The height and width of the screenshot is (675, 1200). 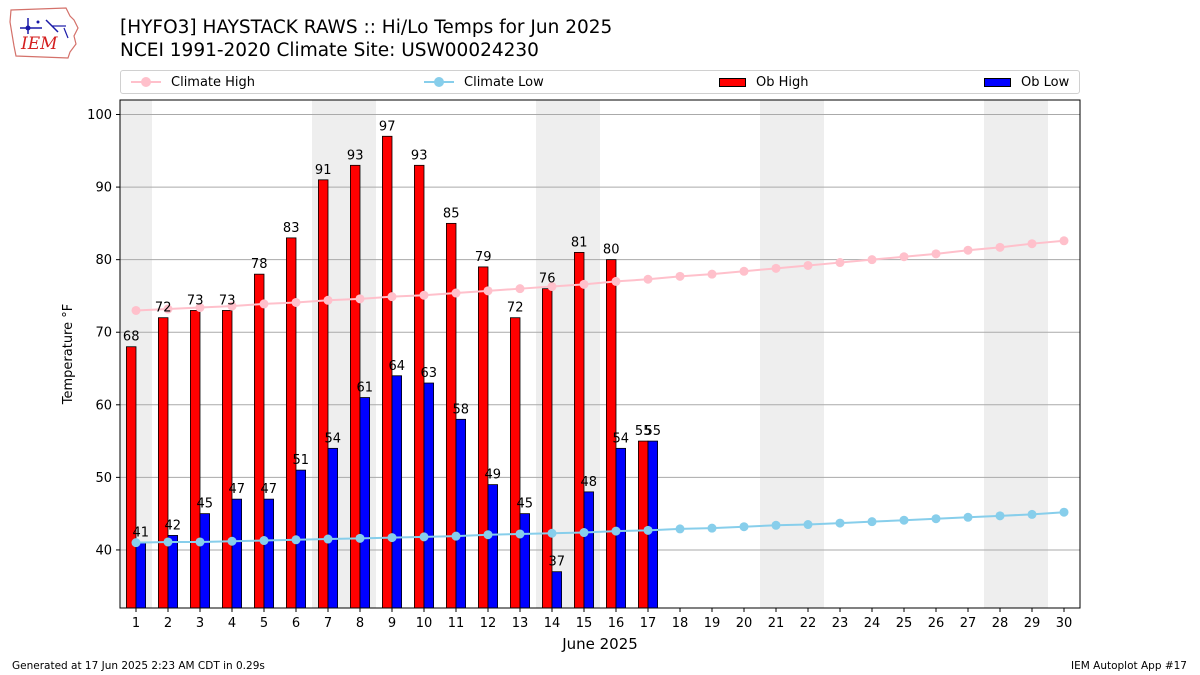 What do you see at coordinates (504, 82) in the screenshot?
I see `legend-label-climate-low: Climate Low` at bounding box center [504, 82].